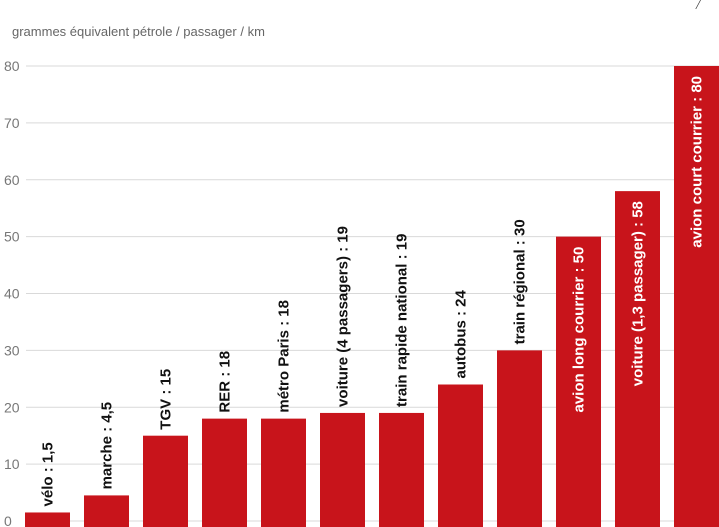 The width and height of the screenshot is (719, 527). Describe the element at coordinates (698, 6) in the screenshot. I see `corner-mark: /` at that location.